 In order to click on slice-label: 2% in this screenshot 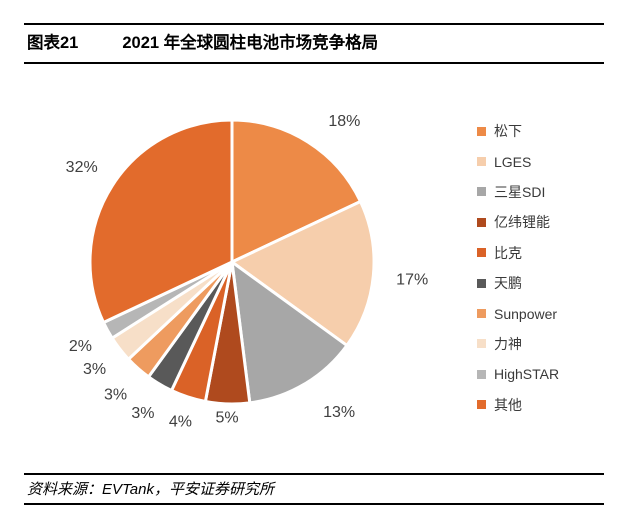, I will do `click(80, 346)`.